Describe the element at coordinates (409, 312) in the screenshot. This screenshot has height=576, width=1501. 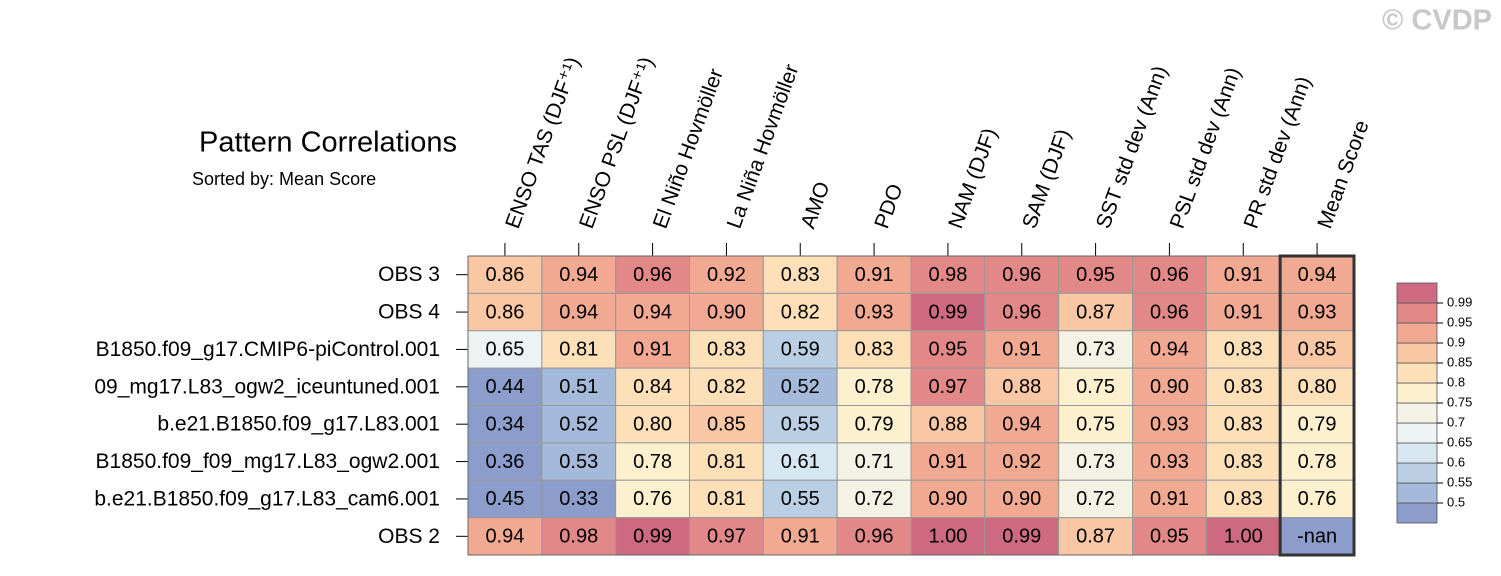
I see `row-label: OBS 4` at that location.